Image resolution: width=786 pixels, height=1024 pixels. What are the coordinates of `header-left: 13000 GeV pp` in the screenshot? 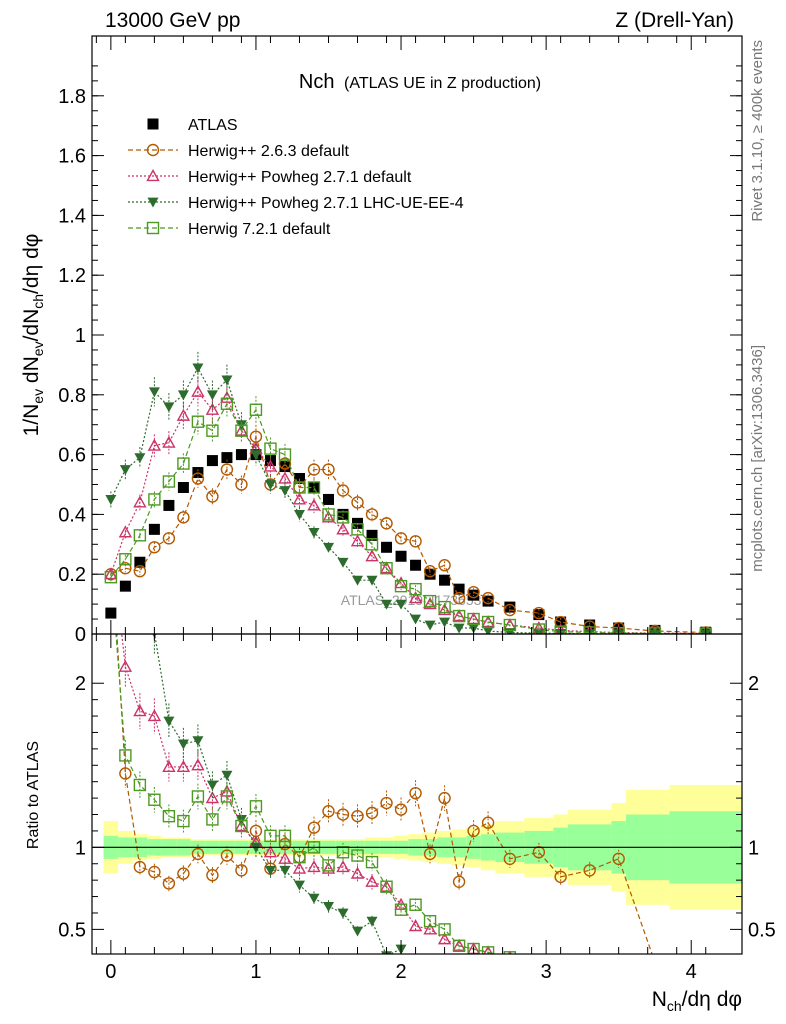 It's located at (172, 20).